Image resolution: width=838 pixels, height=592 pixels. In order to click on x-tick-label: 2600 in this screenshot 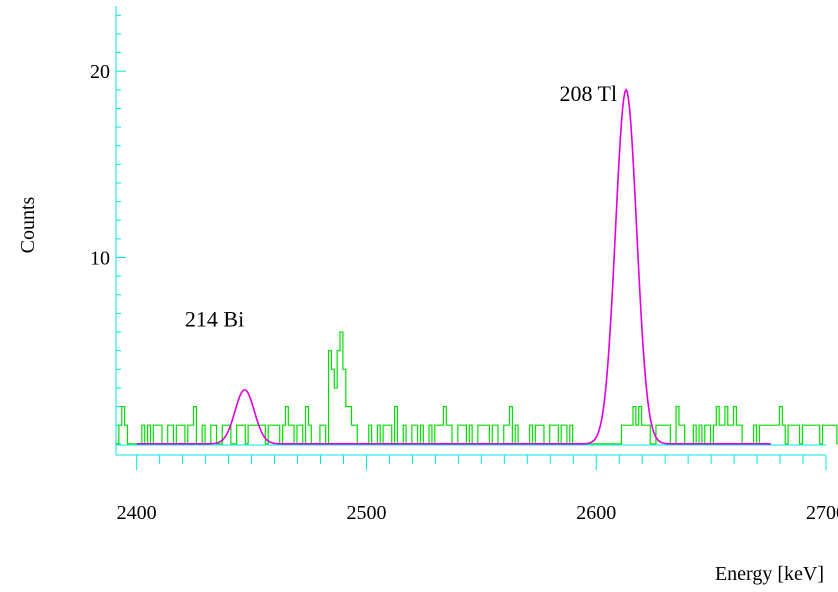, I will do `click(596, 513)`.